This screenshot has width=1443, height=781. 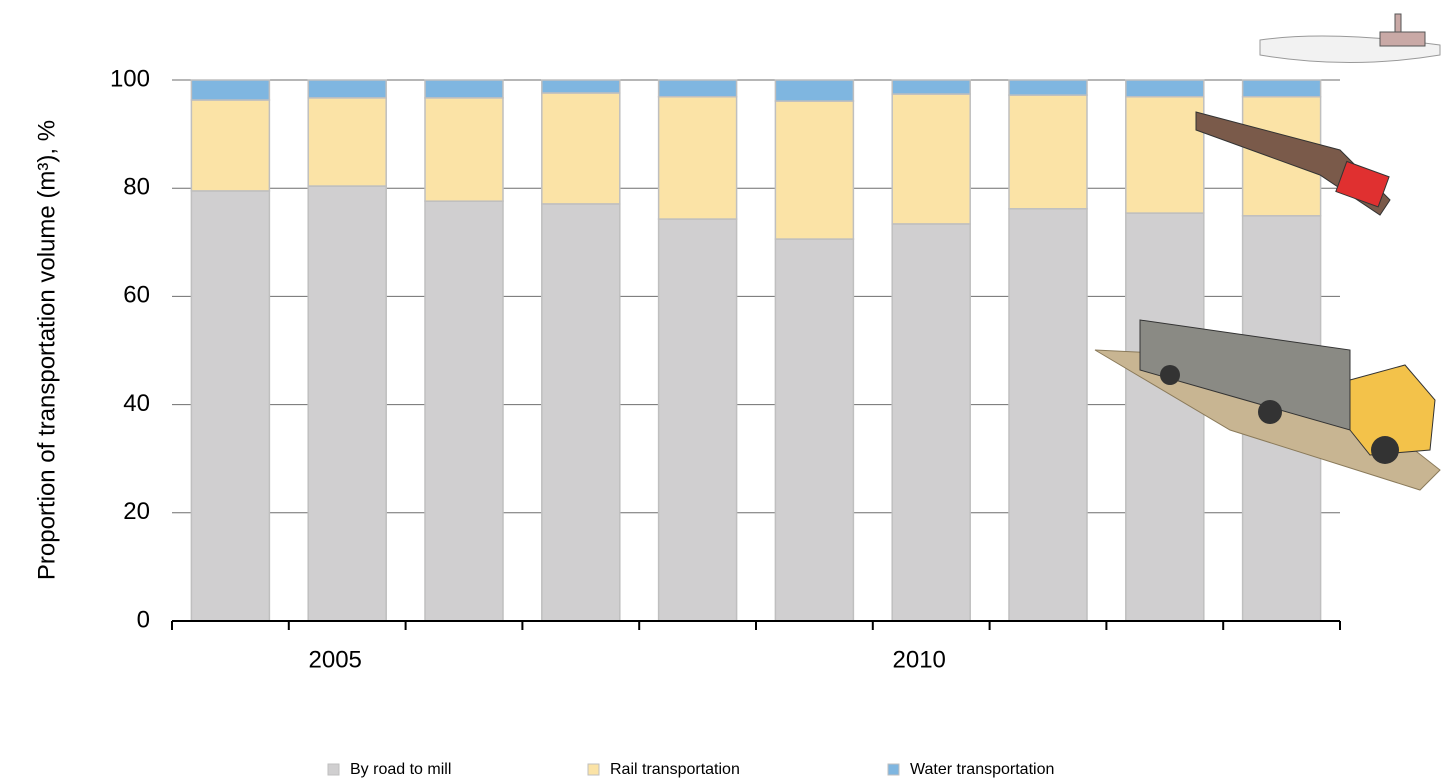 I want to click on legend-label: By road to mill, so click(x=400, y=769).